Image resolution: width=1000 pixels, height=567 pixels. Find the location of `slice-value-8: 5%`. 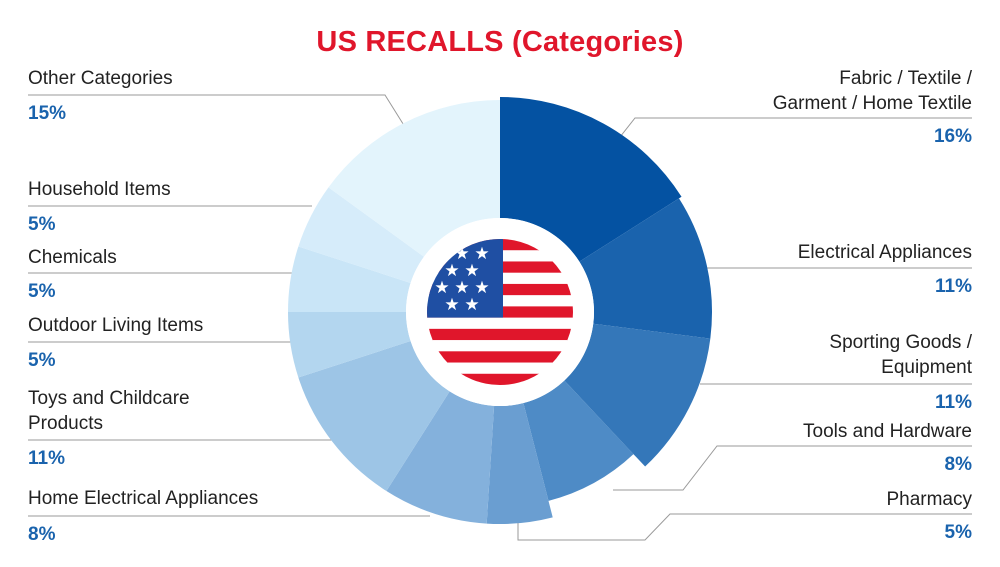

slice-value-8: 5% is located at coordinates (42, 360).